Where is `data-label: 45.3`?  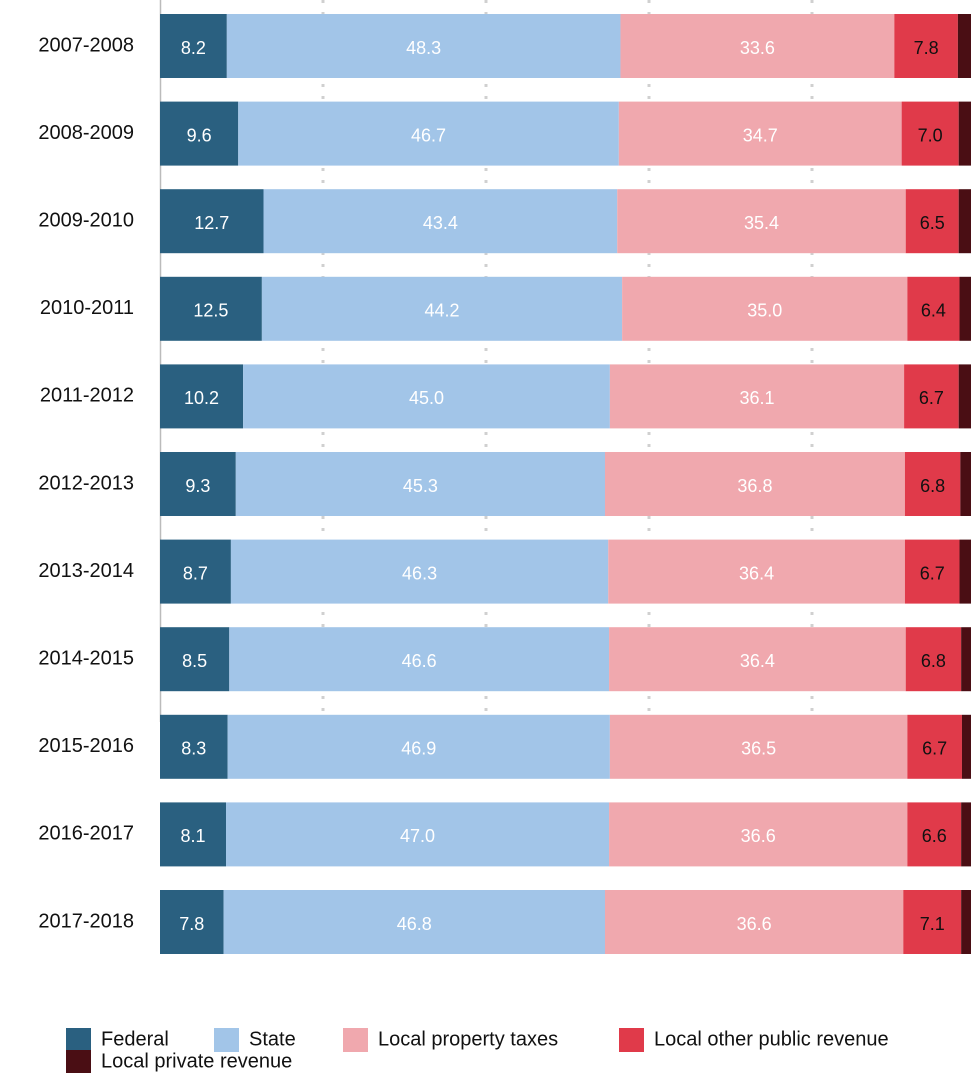
data-label: 45.3 is located at coordinates (420, 486).